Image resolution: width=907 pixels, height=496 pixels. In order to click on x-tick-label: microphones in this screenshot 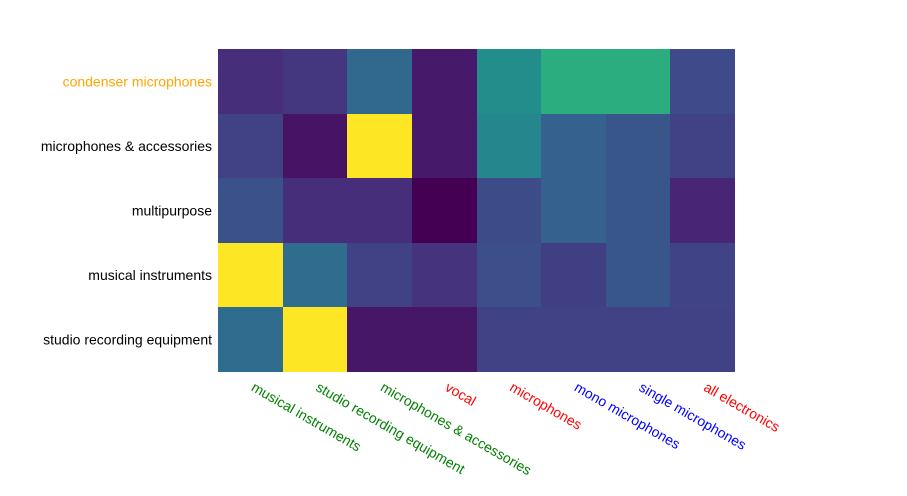, I will do `click(545, 406)`.